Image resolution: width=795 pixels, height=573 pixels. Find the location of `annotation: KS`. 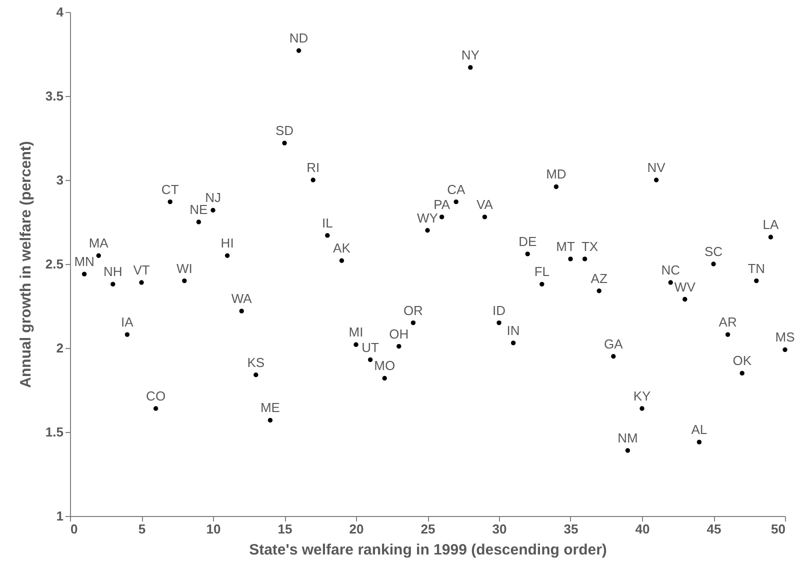

annotation: KS is located at coordinates (256, 362).